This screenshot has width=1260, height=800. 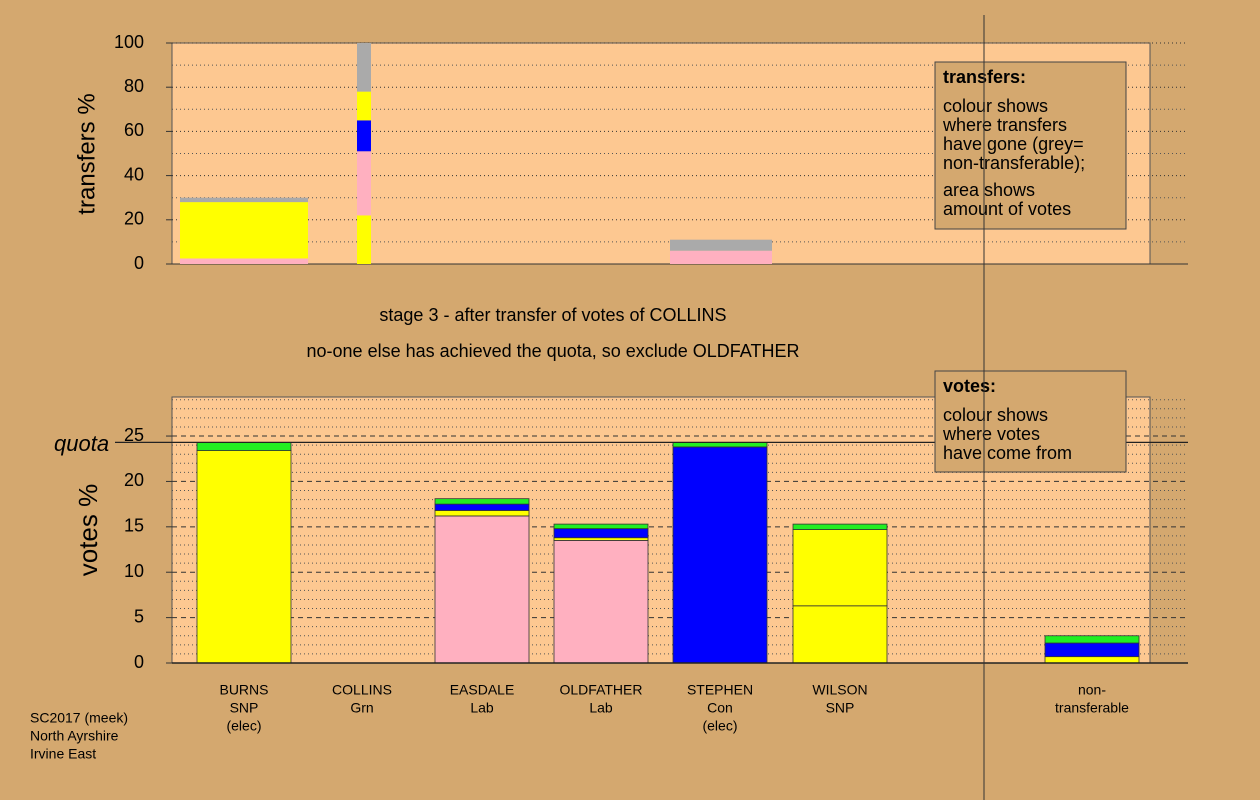 I want to click on y-tick-label: 40, so click(x=134, y=174).